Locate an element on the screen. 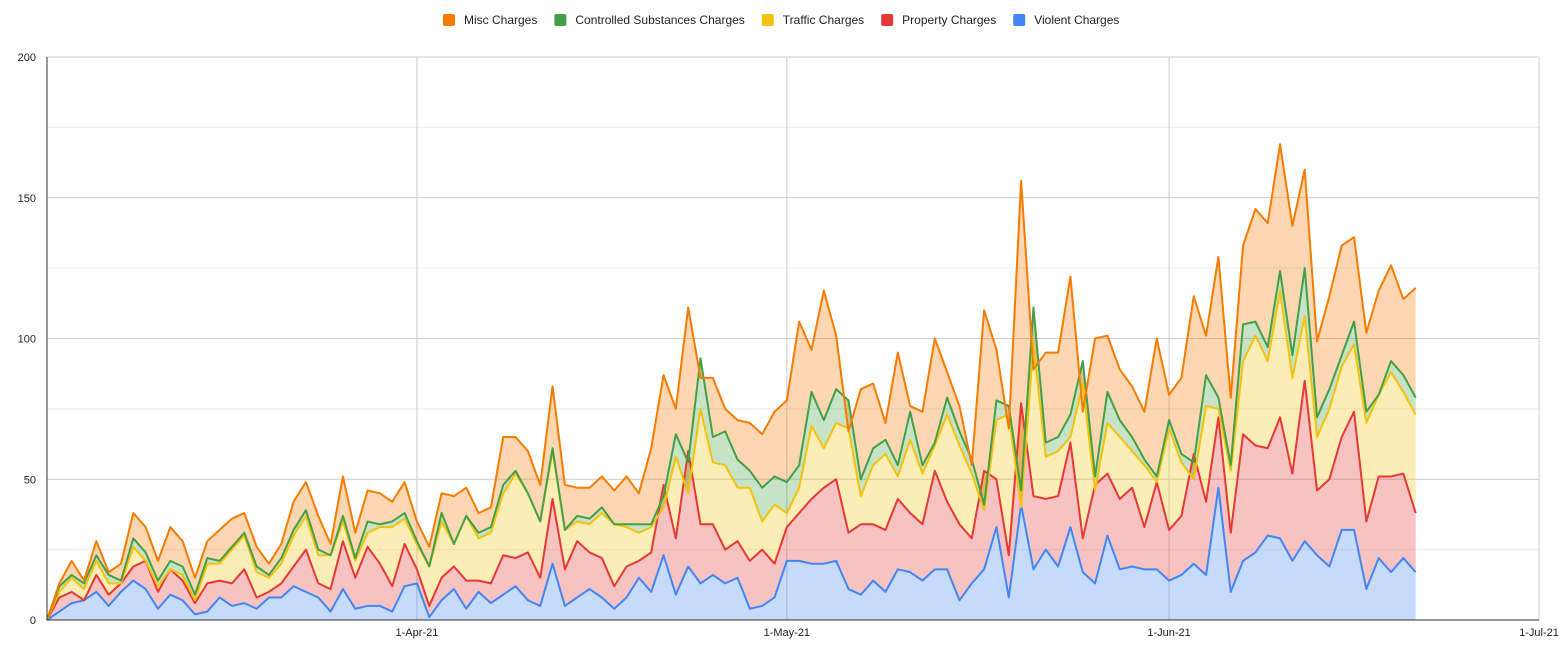 The width and height of the screenshot is (1560, 648). y-tick-label: 0 is located at coordinates (33, 621).